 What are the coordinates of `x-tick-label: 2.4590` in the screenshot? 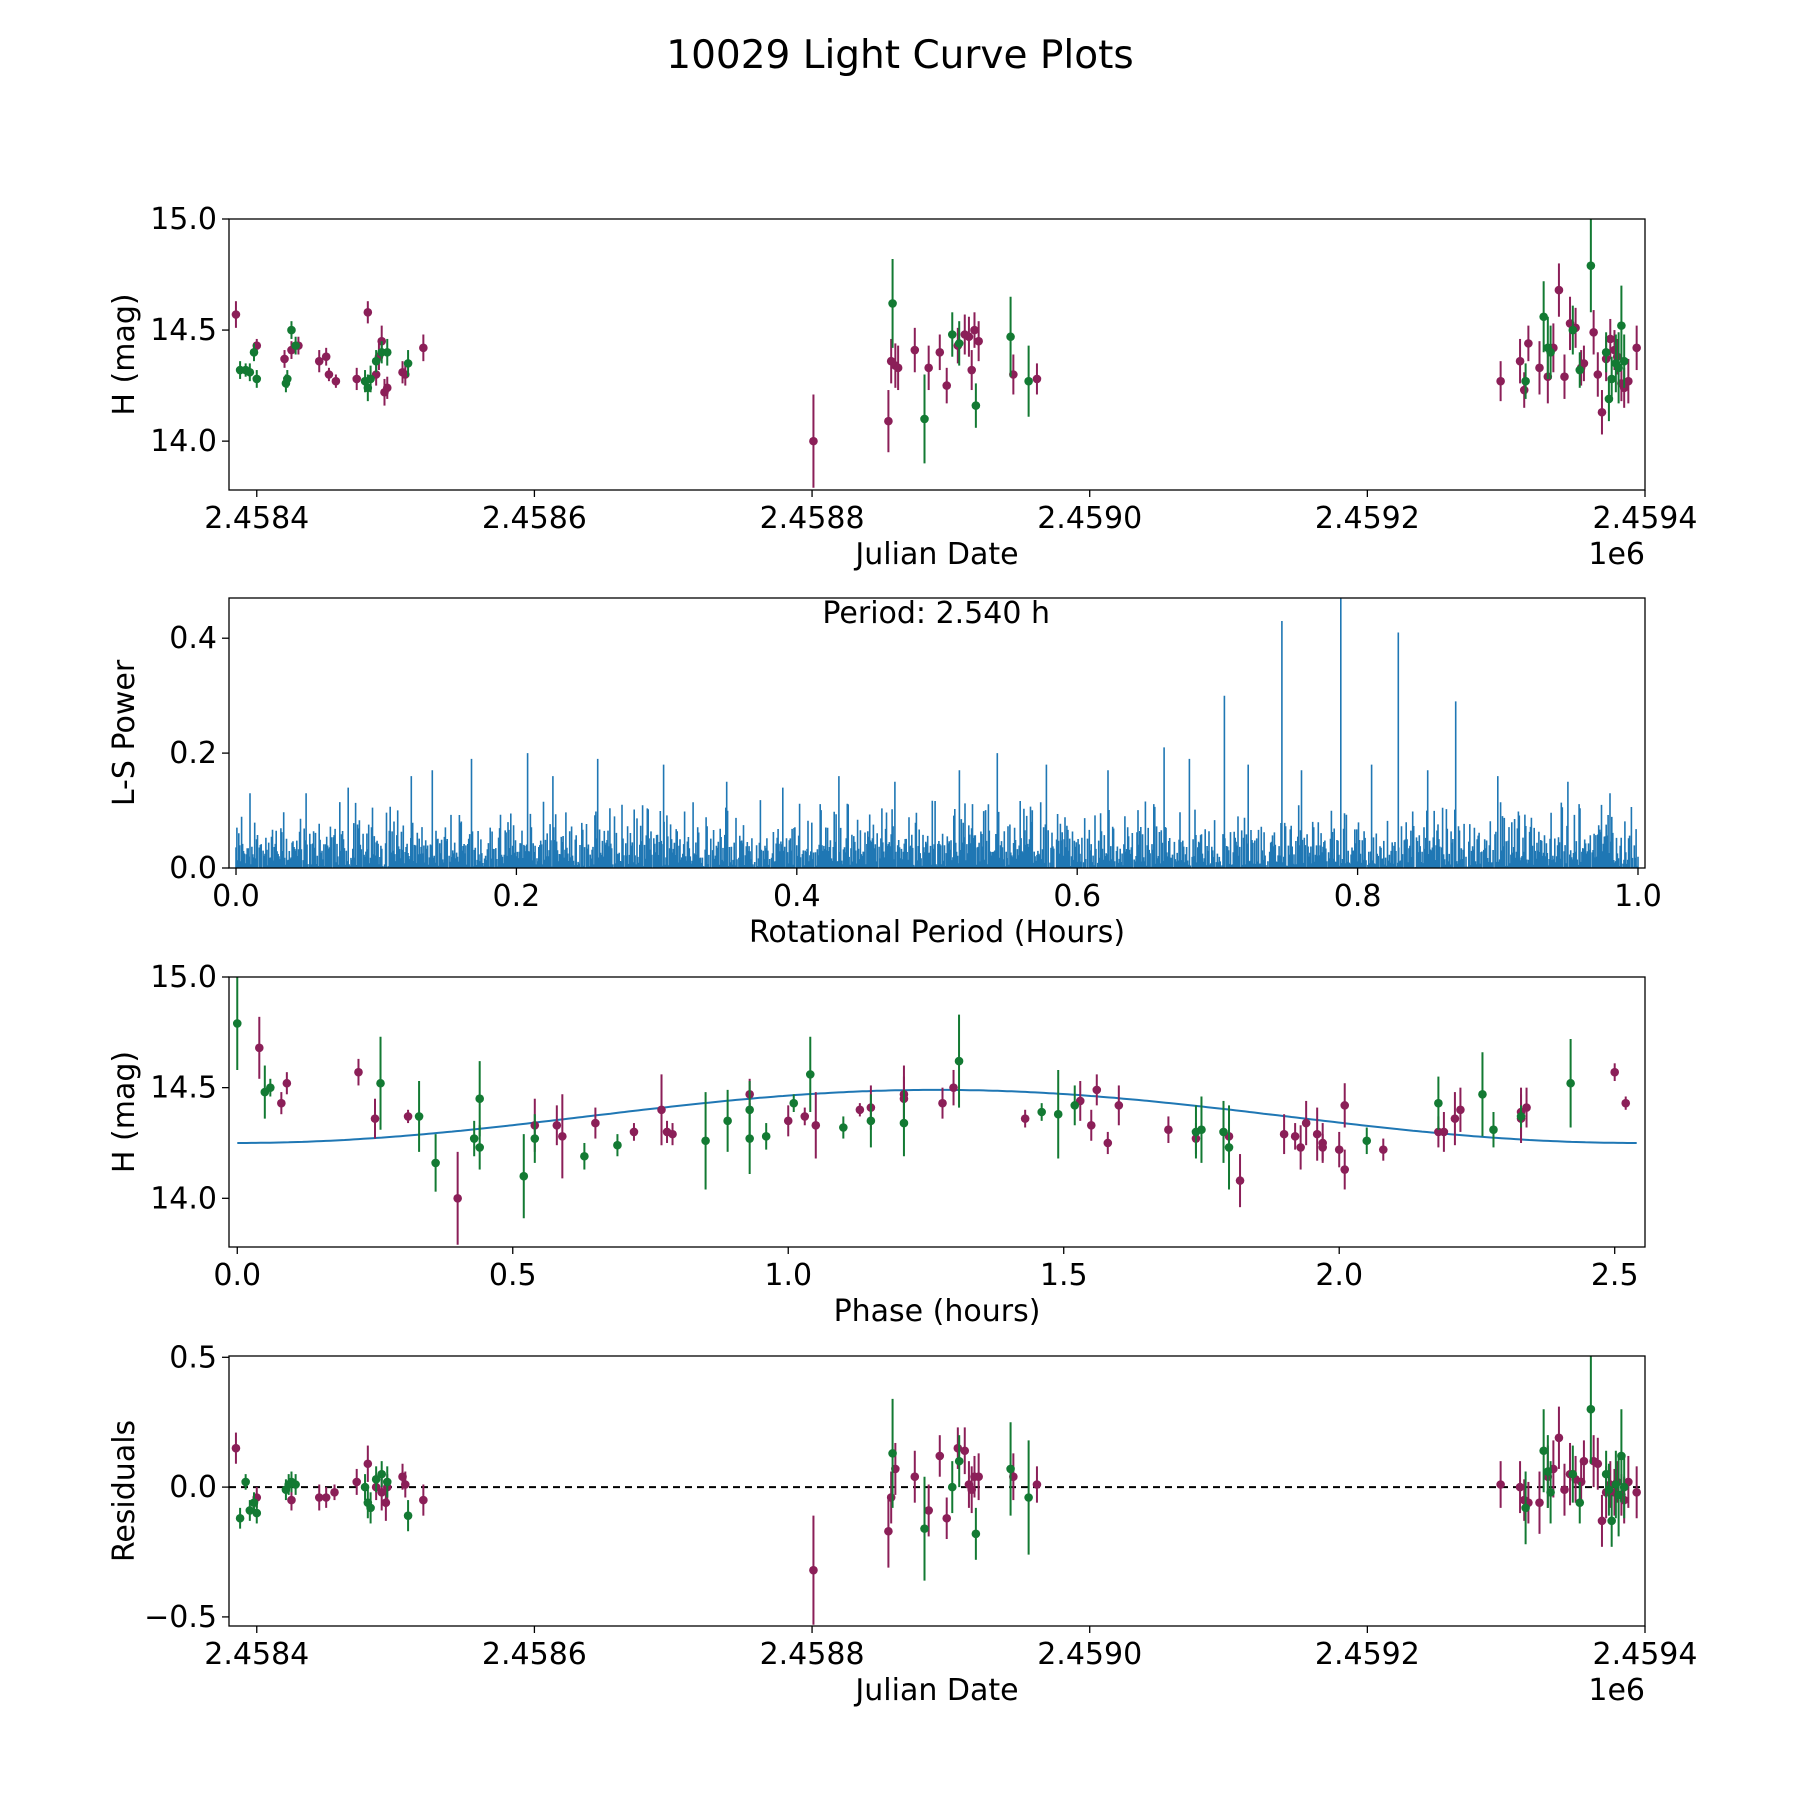 It's located at (1089, 1654).